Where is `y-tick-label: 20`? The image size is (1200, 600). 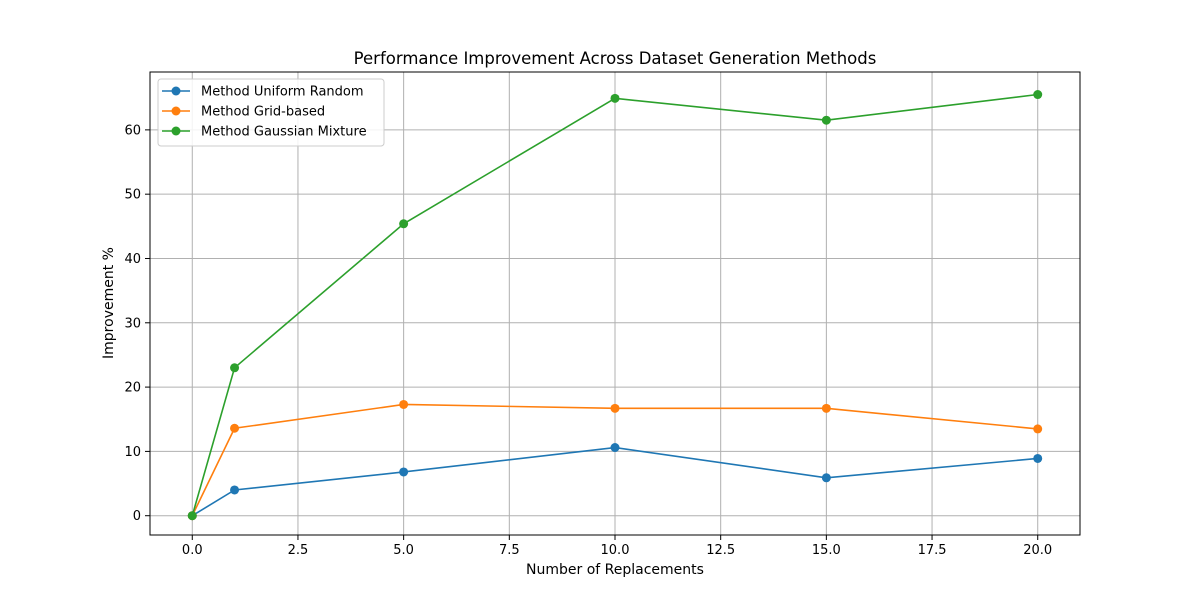 y-tick-label: 20 is located at coordinates (132, 388).